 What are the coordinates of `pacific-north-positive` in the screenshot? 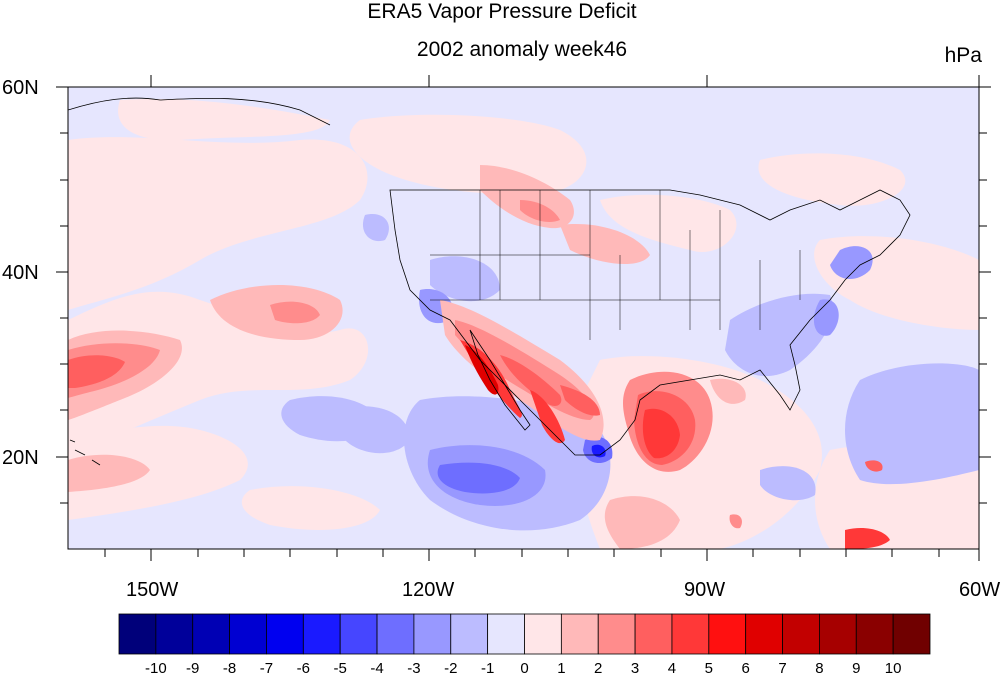 It's located at (218, 223).